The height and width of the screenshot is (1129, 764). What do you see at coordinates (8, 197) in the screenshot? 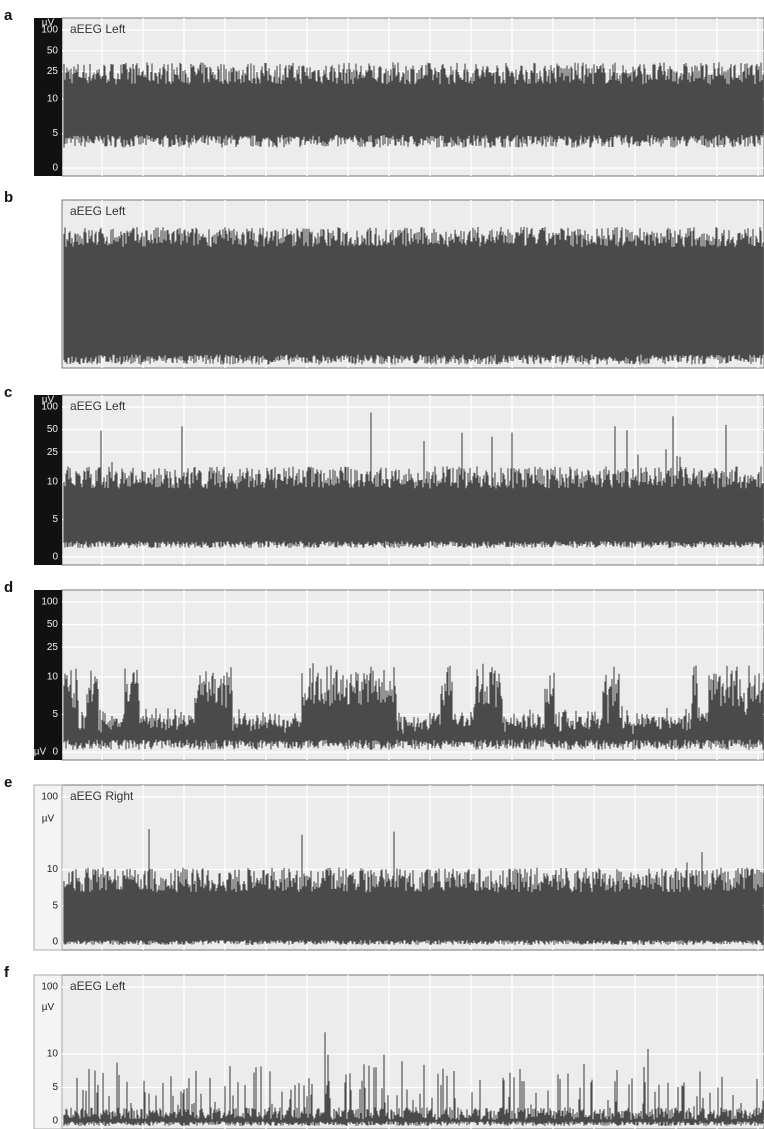
I see `panel-letter: b` at bounding box center [8, 197].